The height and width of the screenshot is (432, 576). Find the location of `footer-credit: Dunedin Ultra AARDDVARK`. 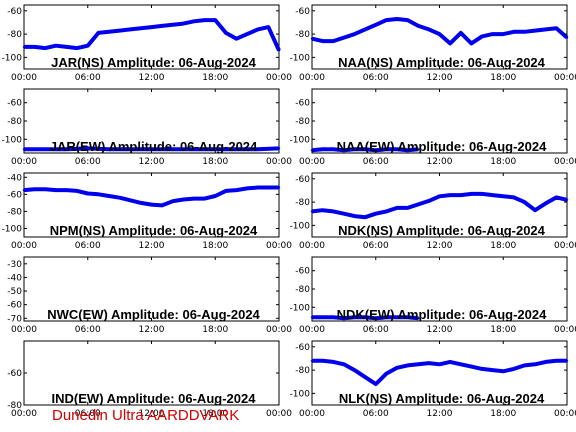

footer-credit: Dunedin Ultra AARDDVARK is located at coordinates (146, 415).